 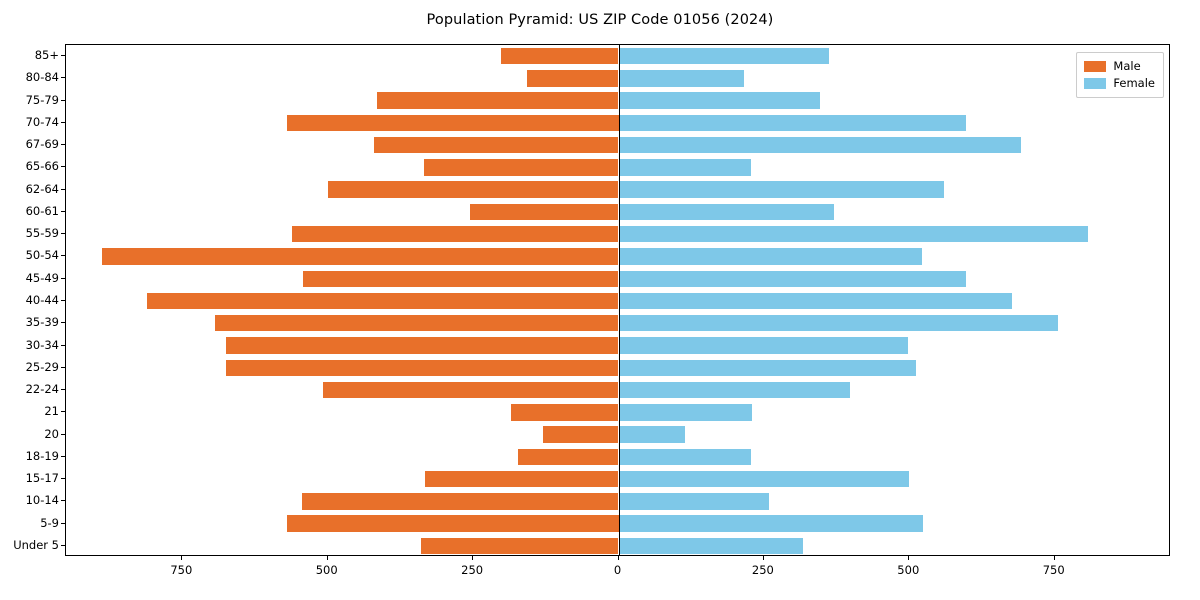 I want to click on y-axis-tick-label: 18-19, so click(x=42, y=455).